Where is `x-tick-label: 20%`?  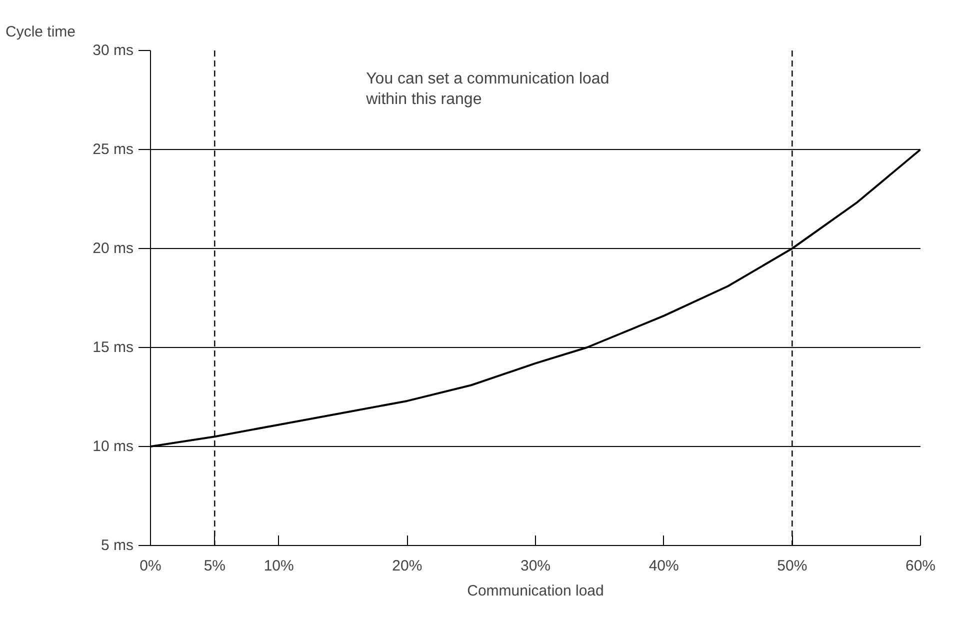 x-tick-label: 20% is located at coordinates (407, 566).